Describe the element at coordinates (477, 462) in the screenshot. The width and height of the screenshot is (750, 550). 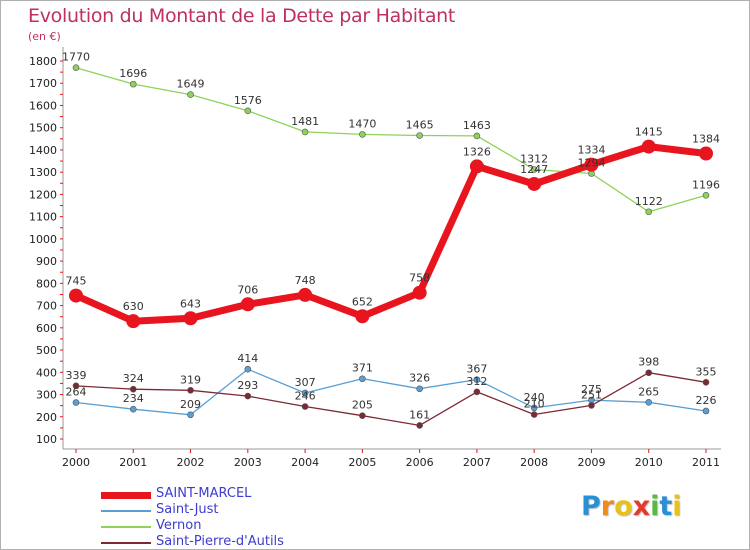
I see `x-tick-label: 2007` at that location.